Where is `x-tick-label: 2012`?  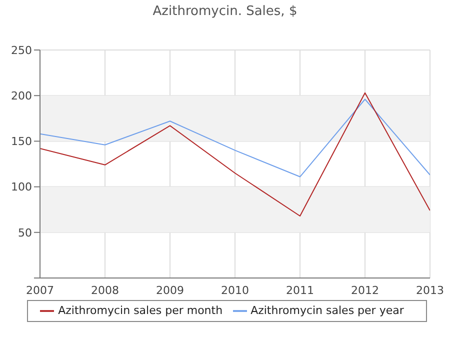 x-tick-label: 2012 is located at coordinates (365, 290).